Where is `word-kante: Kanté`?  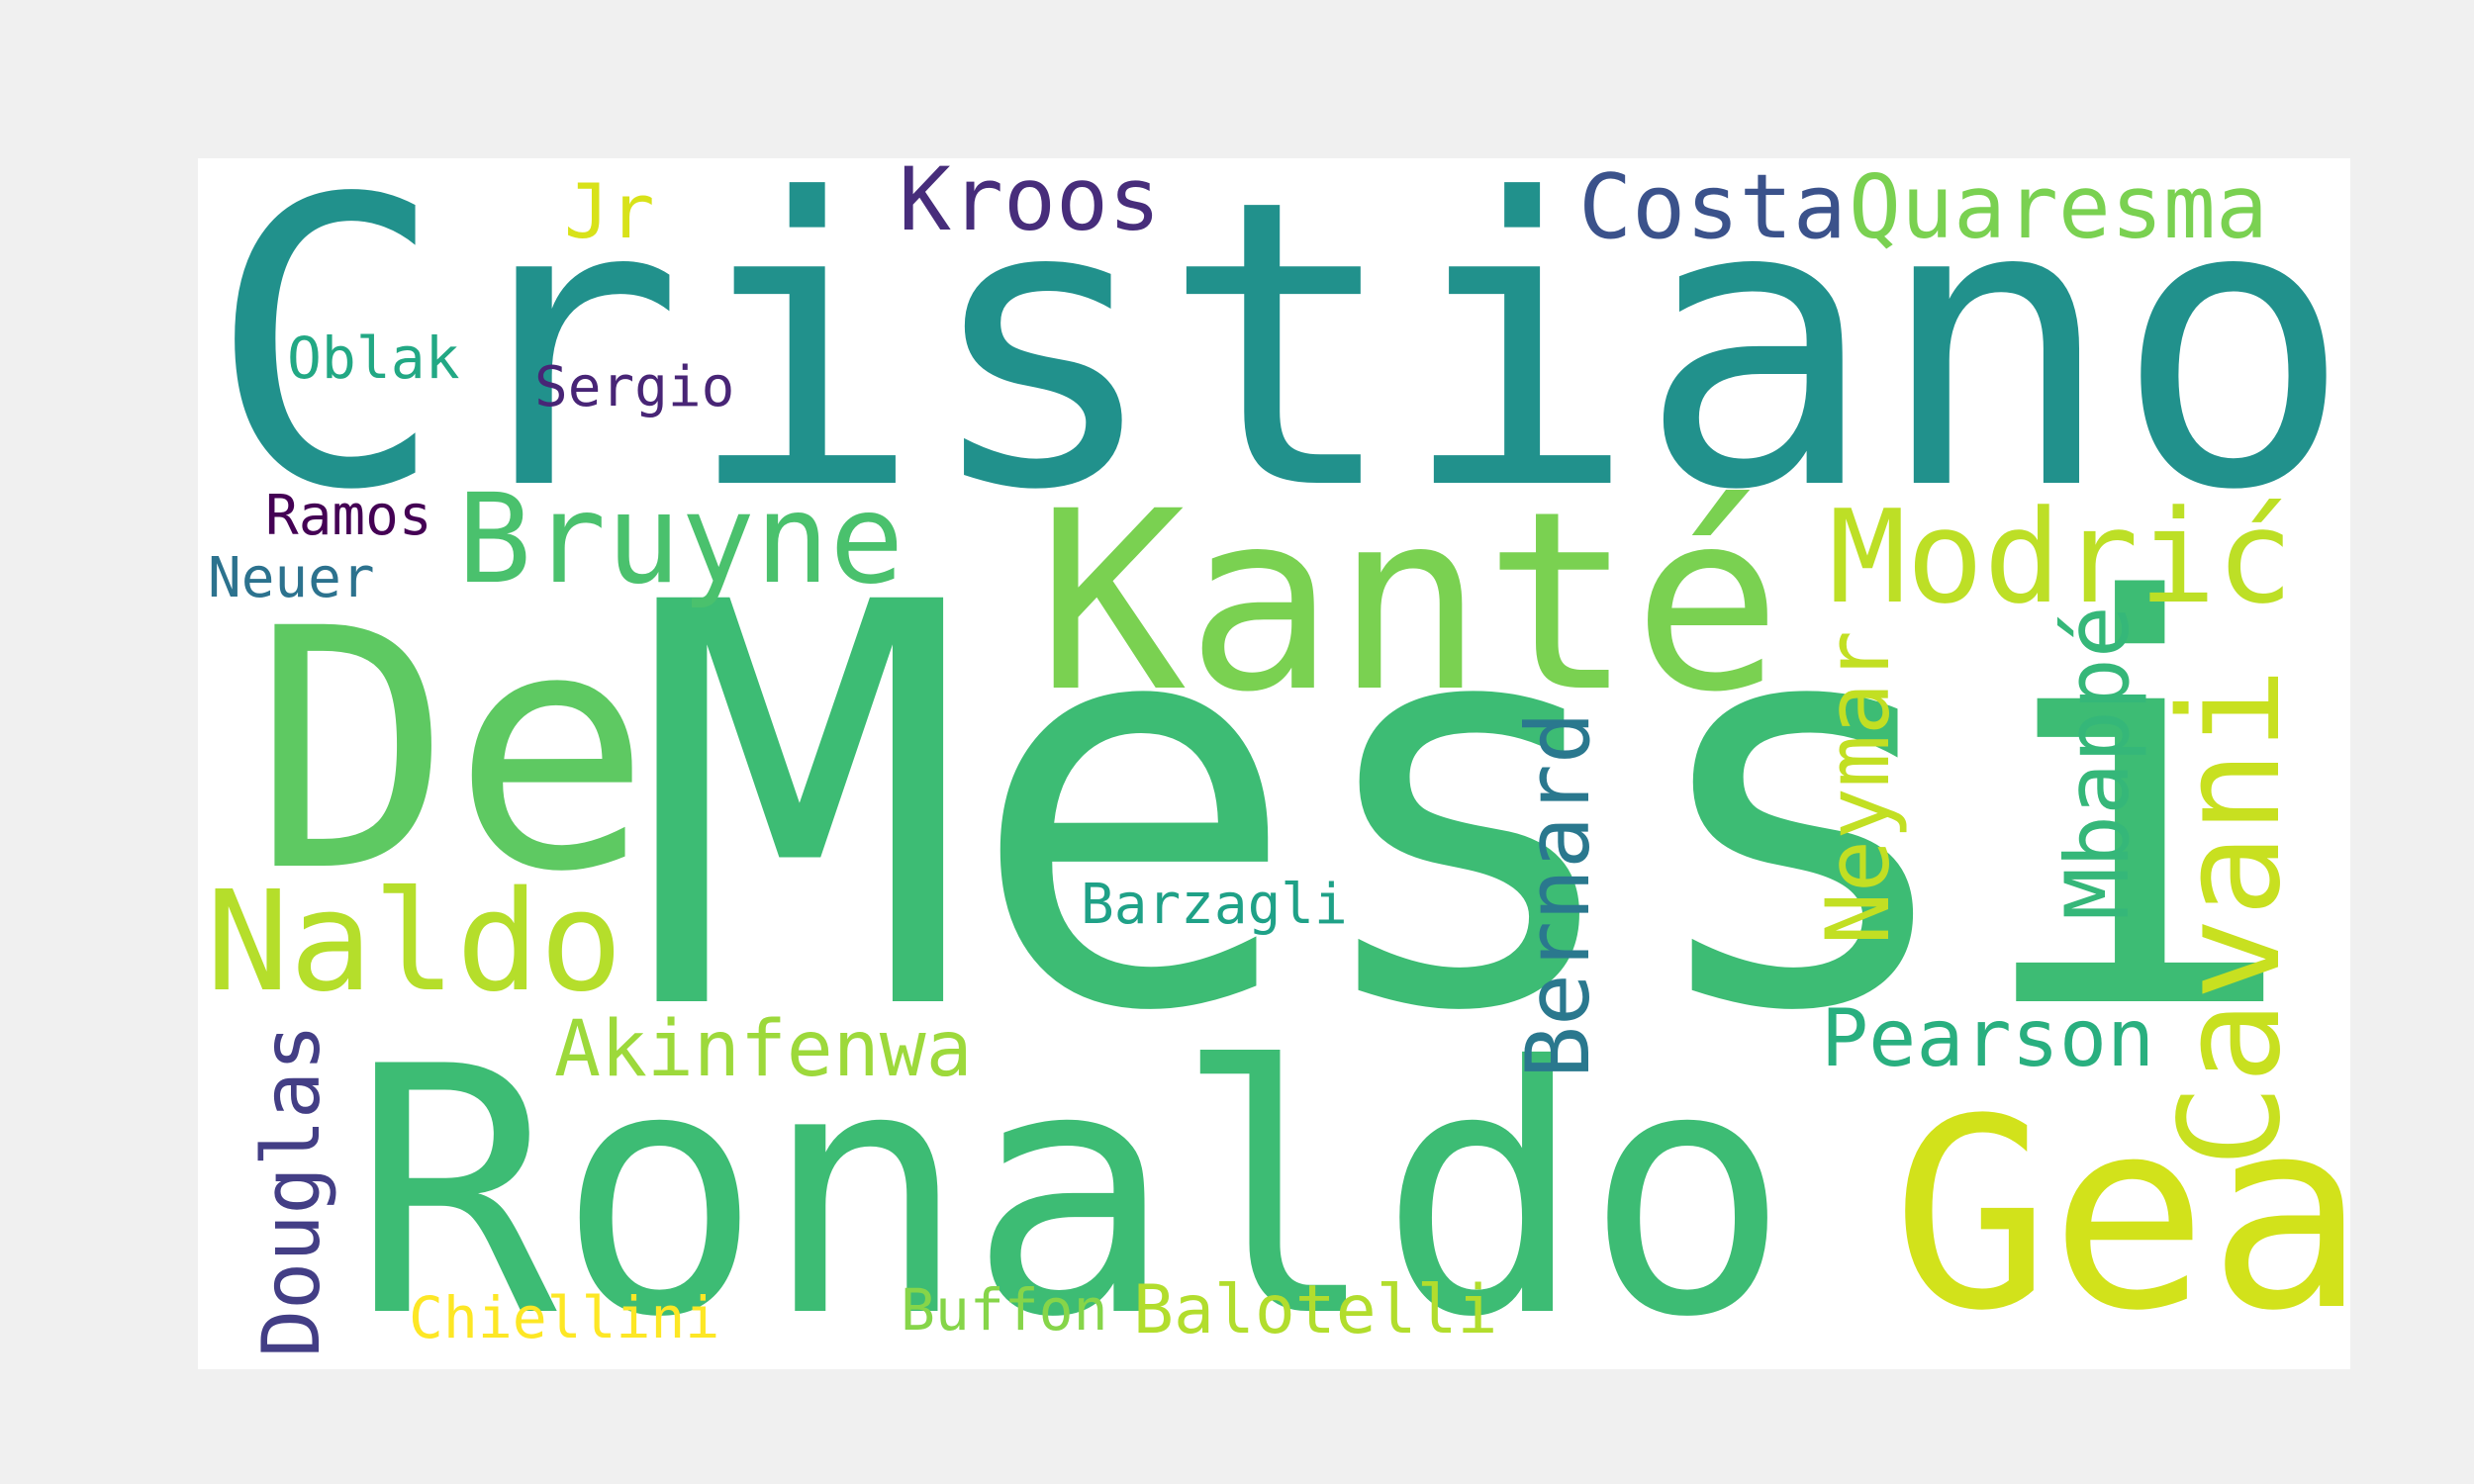
word-kante: Kanté is located at coordinates (1410, 602).